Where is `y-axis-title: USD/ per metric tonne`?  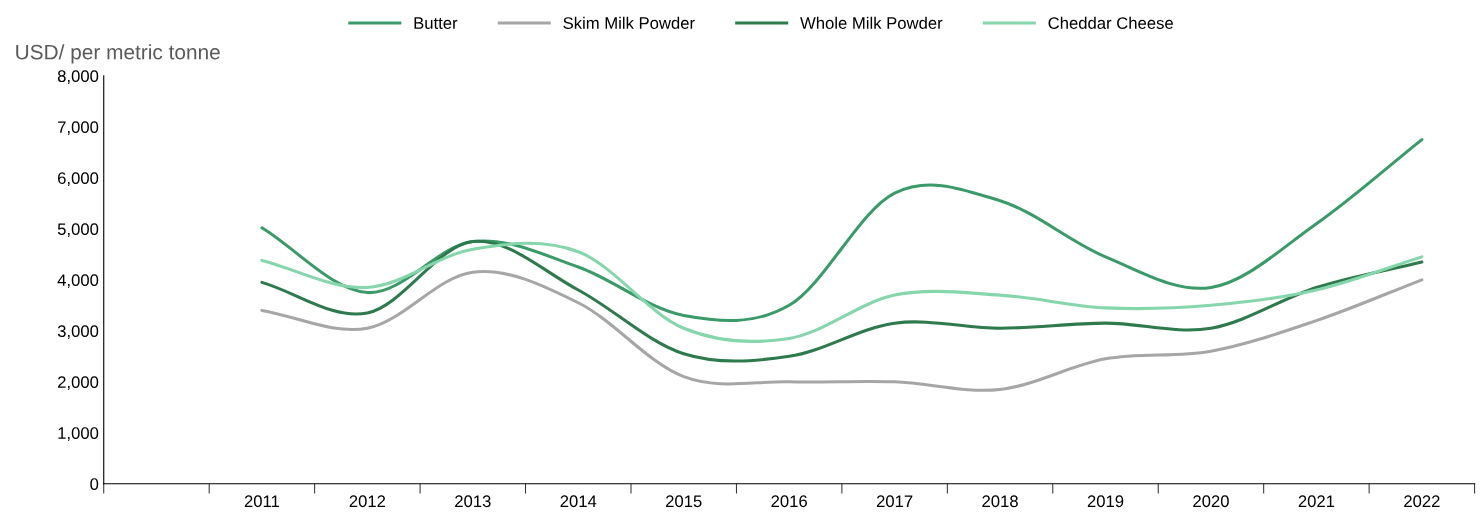
y-axis-title: USD/ per metric tonne is located at coordinates (118, 54).